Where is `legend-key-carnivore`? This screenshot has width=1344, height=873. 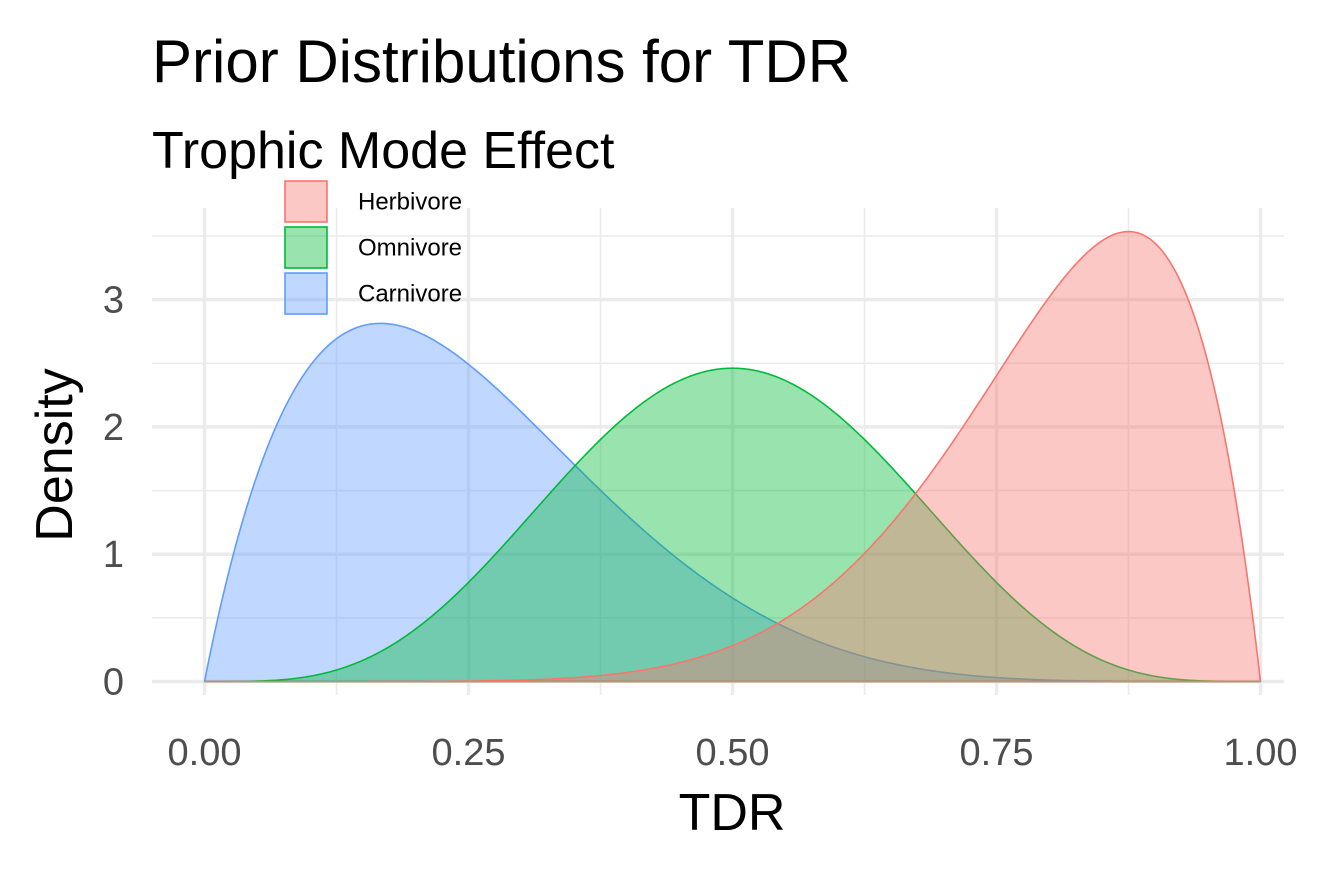
legend-key-carnivore is located at coordinates (306, 293).